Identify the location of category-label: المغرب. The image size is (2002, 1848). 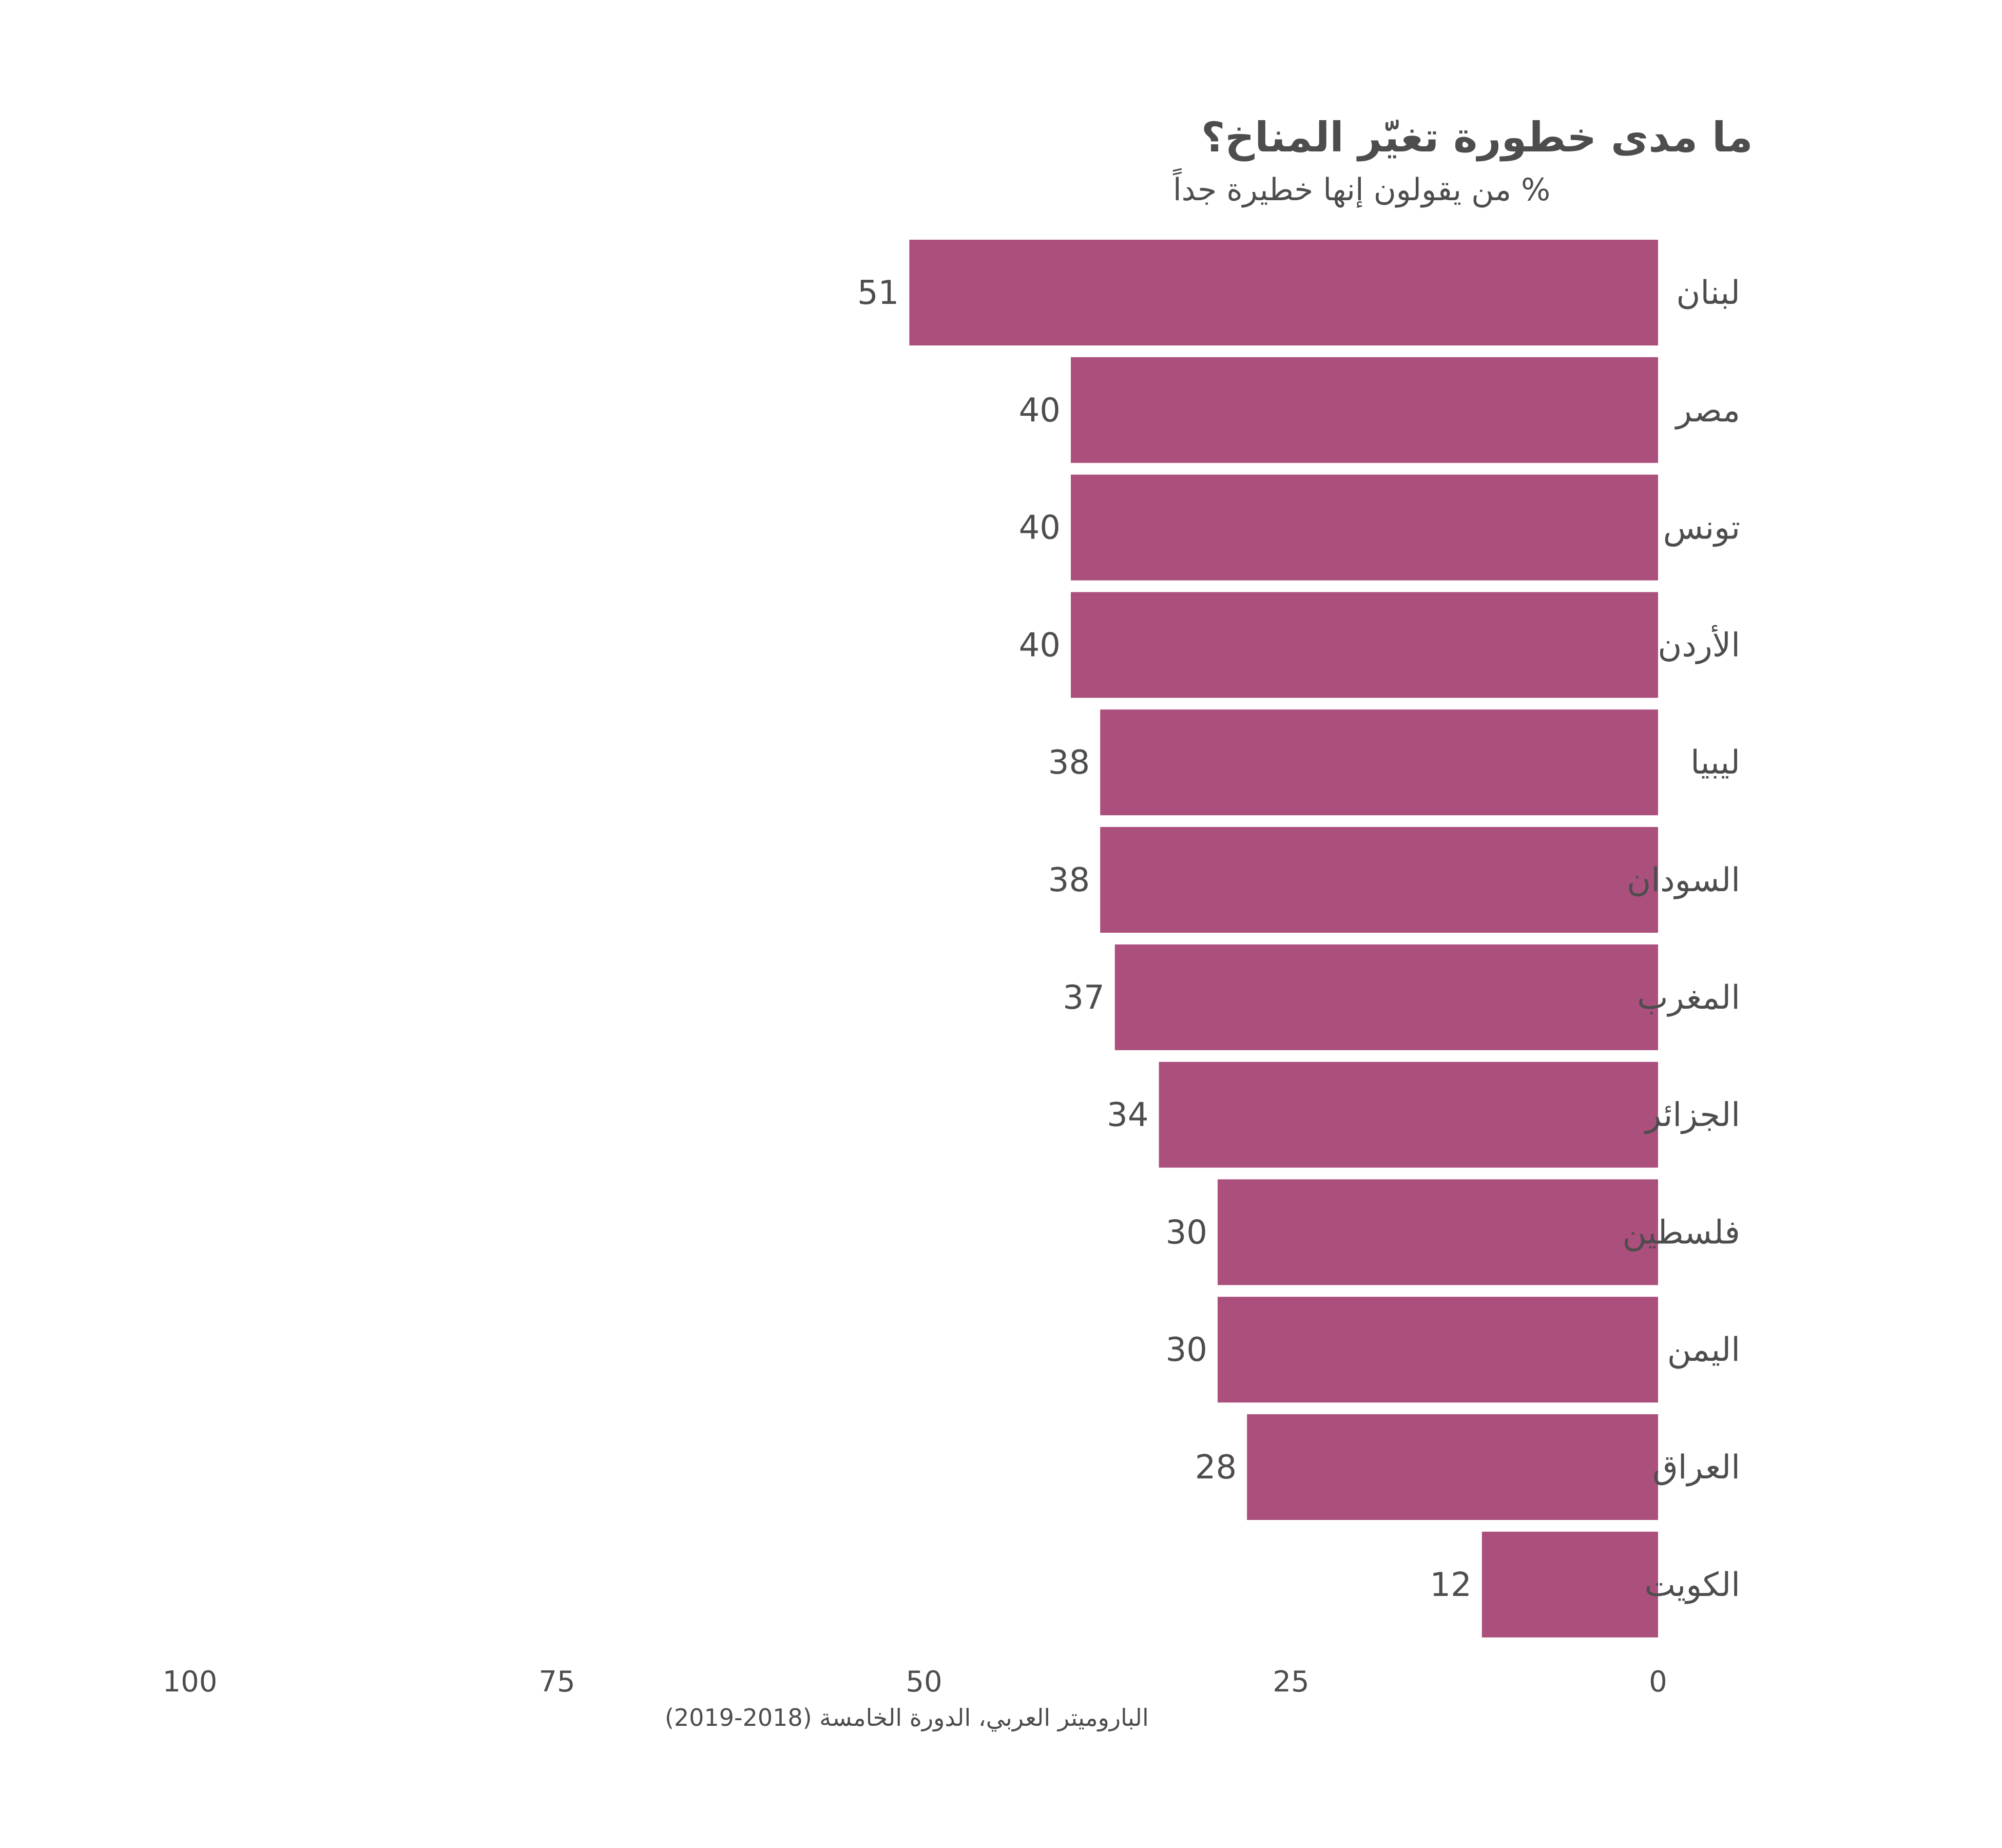
(1688, 998).